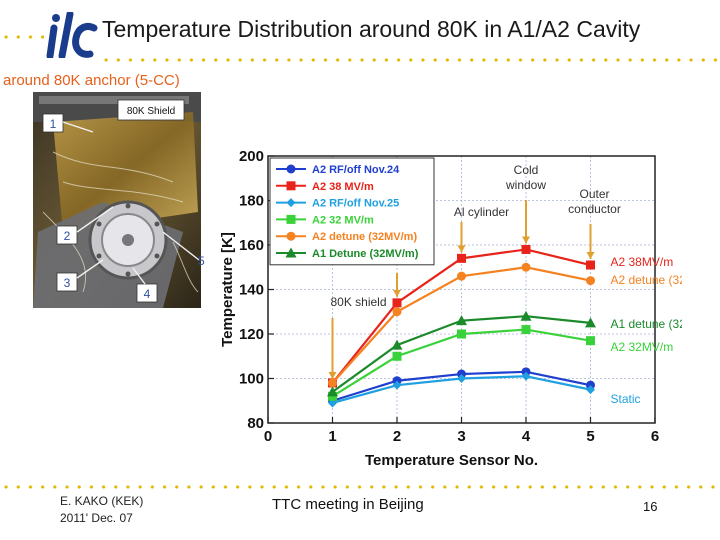 This screenshot has width=720, height=540. Describe the element at coordinates (53, 124) in the screenshot. I see `photo-marker-1: 1` at that location.